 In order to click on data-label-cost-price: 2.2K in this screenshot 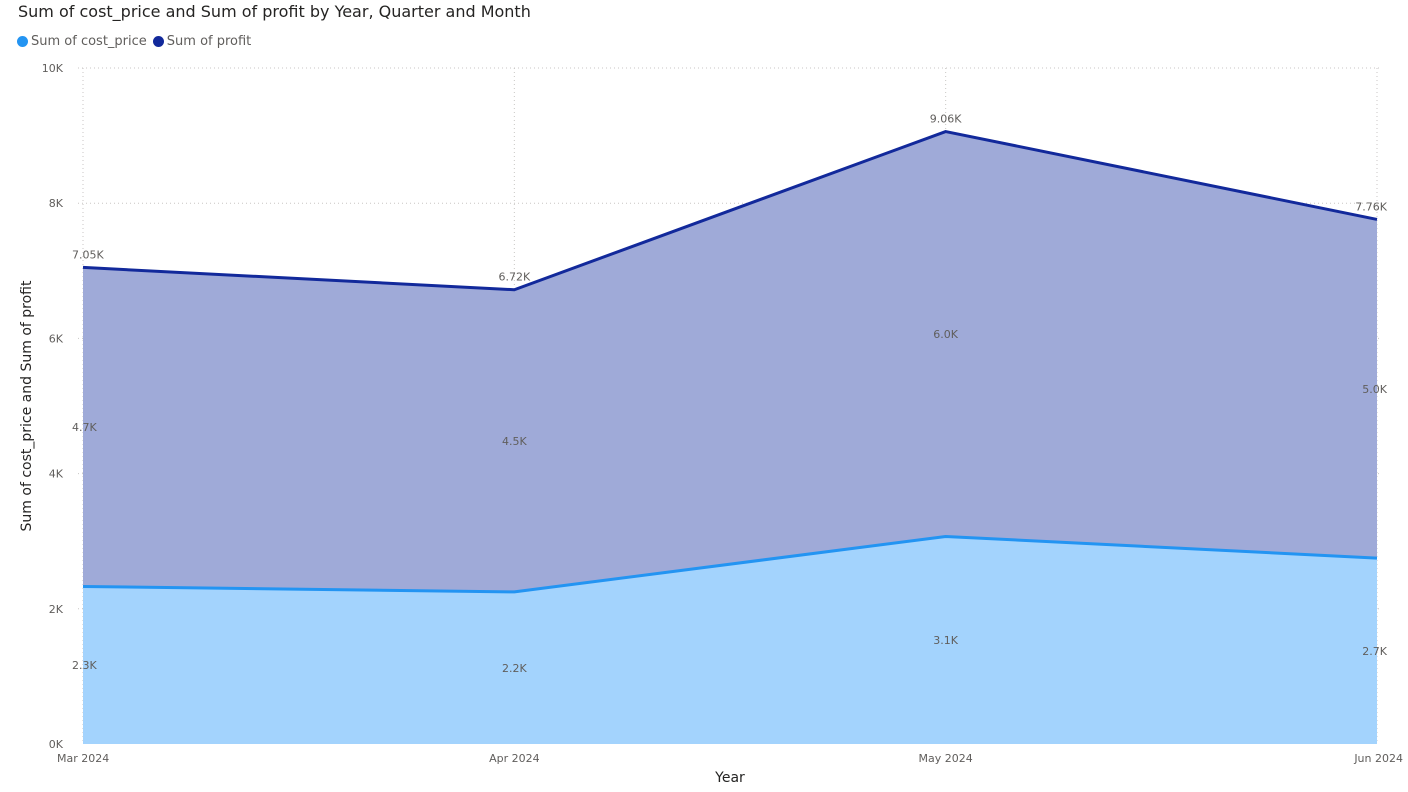, I will do `click(514, 668)`.